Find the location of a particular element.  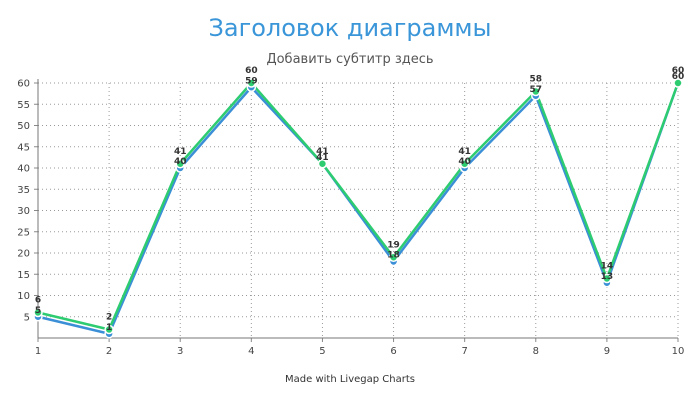

x-tick-label: 5 is located at coordinates (322, 351).